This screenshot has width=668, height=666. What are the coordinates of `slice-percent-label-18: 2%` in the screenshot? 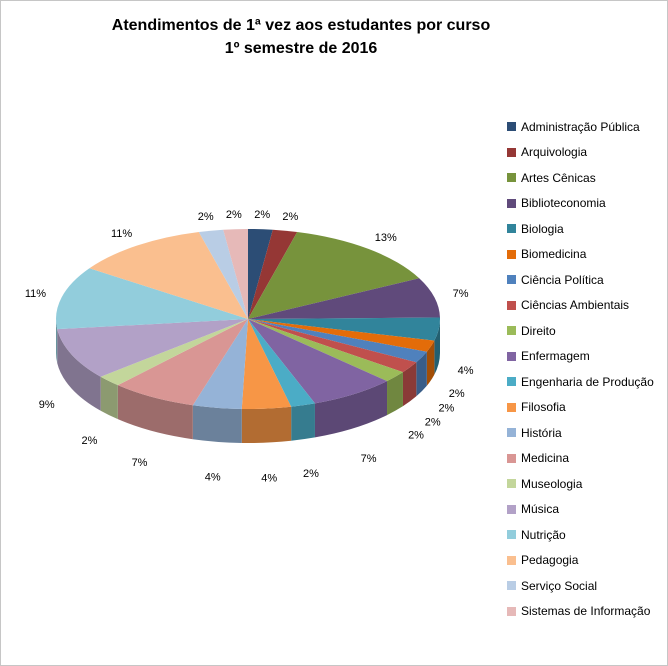 It's located at (206, 217).